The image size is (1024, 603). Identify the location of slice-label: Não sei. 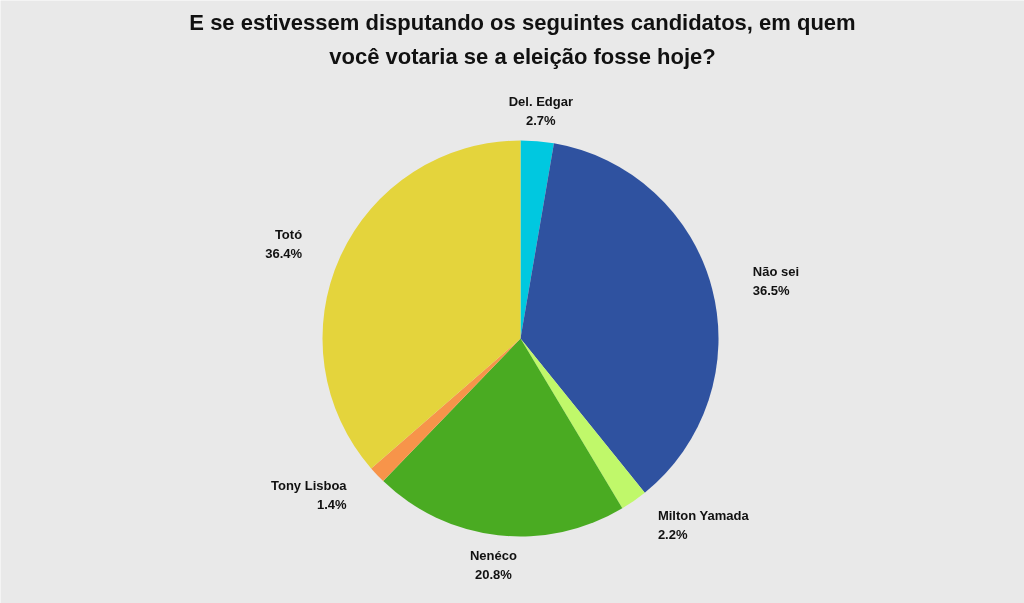
(776, 271).